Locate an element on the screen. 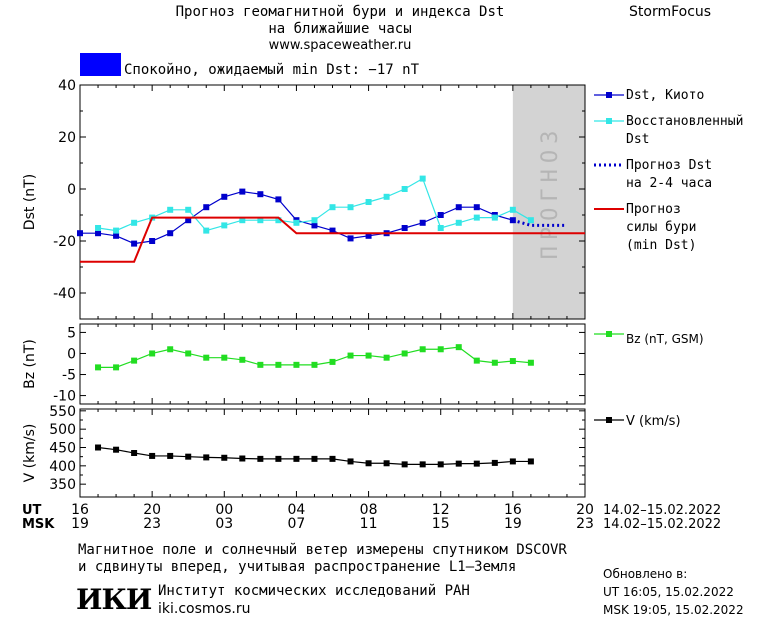 The height and width of the screenshot is (620, 760). legend-label-dst-forecast-line1: Прогноз Dst is located at coordinates (669, 165).